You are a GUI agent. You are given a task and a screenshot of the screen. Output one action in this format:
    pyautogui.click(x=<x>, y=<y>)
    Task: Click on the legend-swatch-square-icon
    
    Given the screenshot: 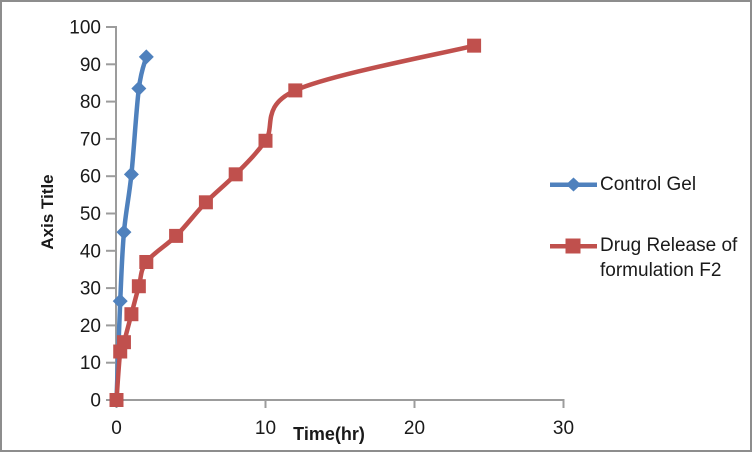 What is the action you would take?
    pyautogui.click(x=573, y=246)
    